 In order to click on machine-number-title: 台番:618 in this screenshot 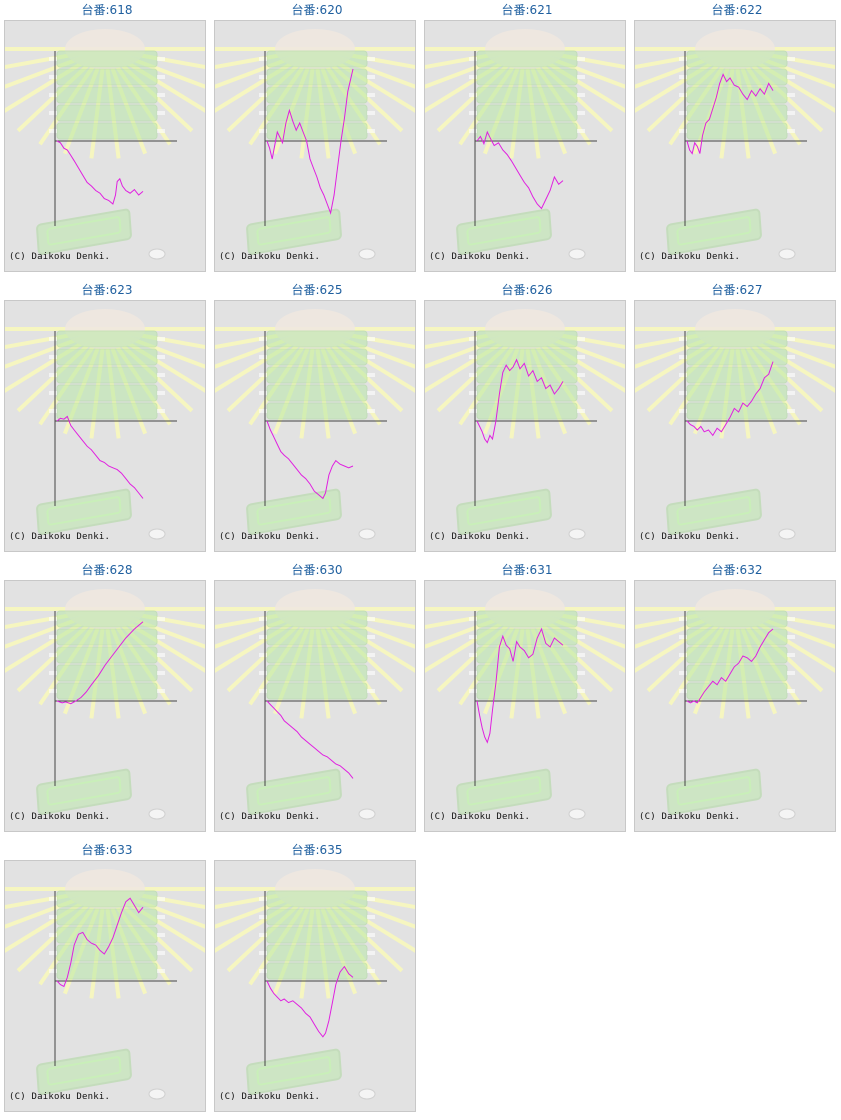, I will do `click(107, 10)`.